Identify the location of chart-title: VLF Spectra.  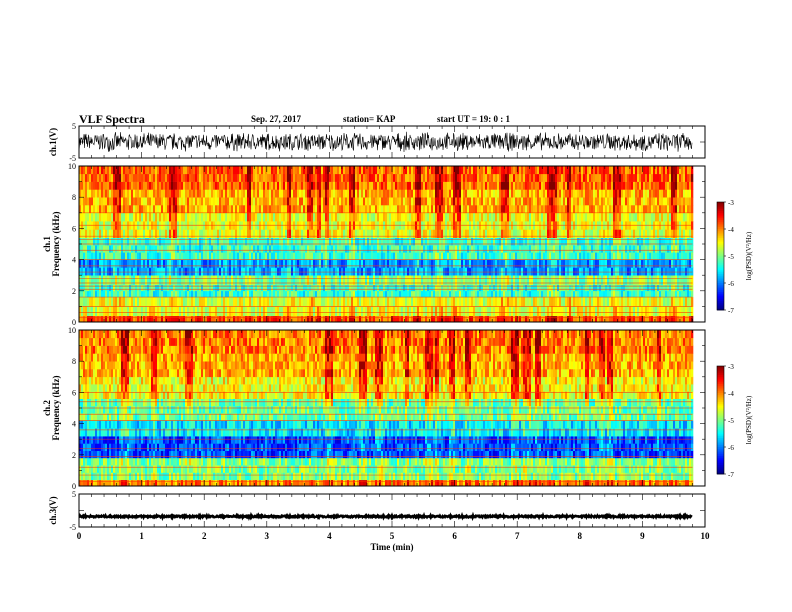
(112, 119).